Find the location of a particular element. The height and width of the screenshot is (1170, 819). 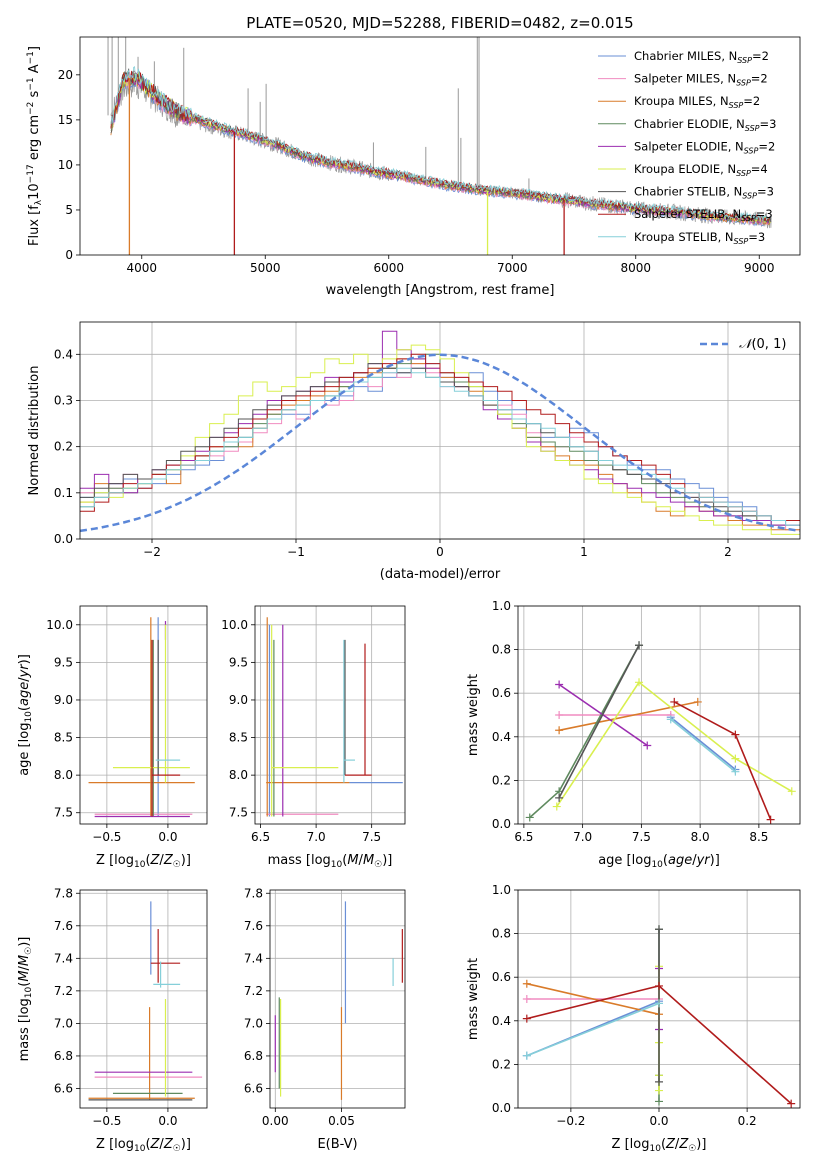

y-tick-label: 0.6 is located at coordinates (501, 693).